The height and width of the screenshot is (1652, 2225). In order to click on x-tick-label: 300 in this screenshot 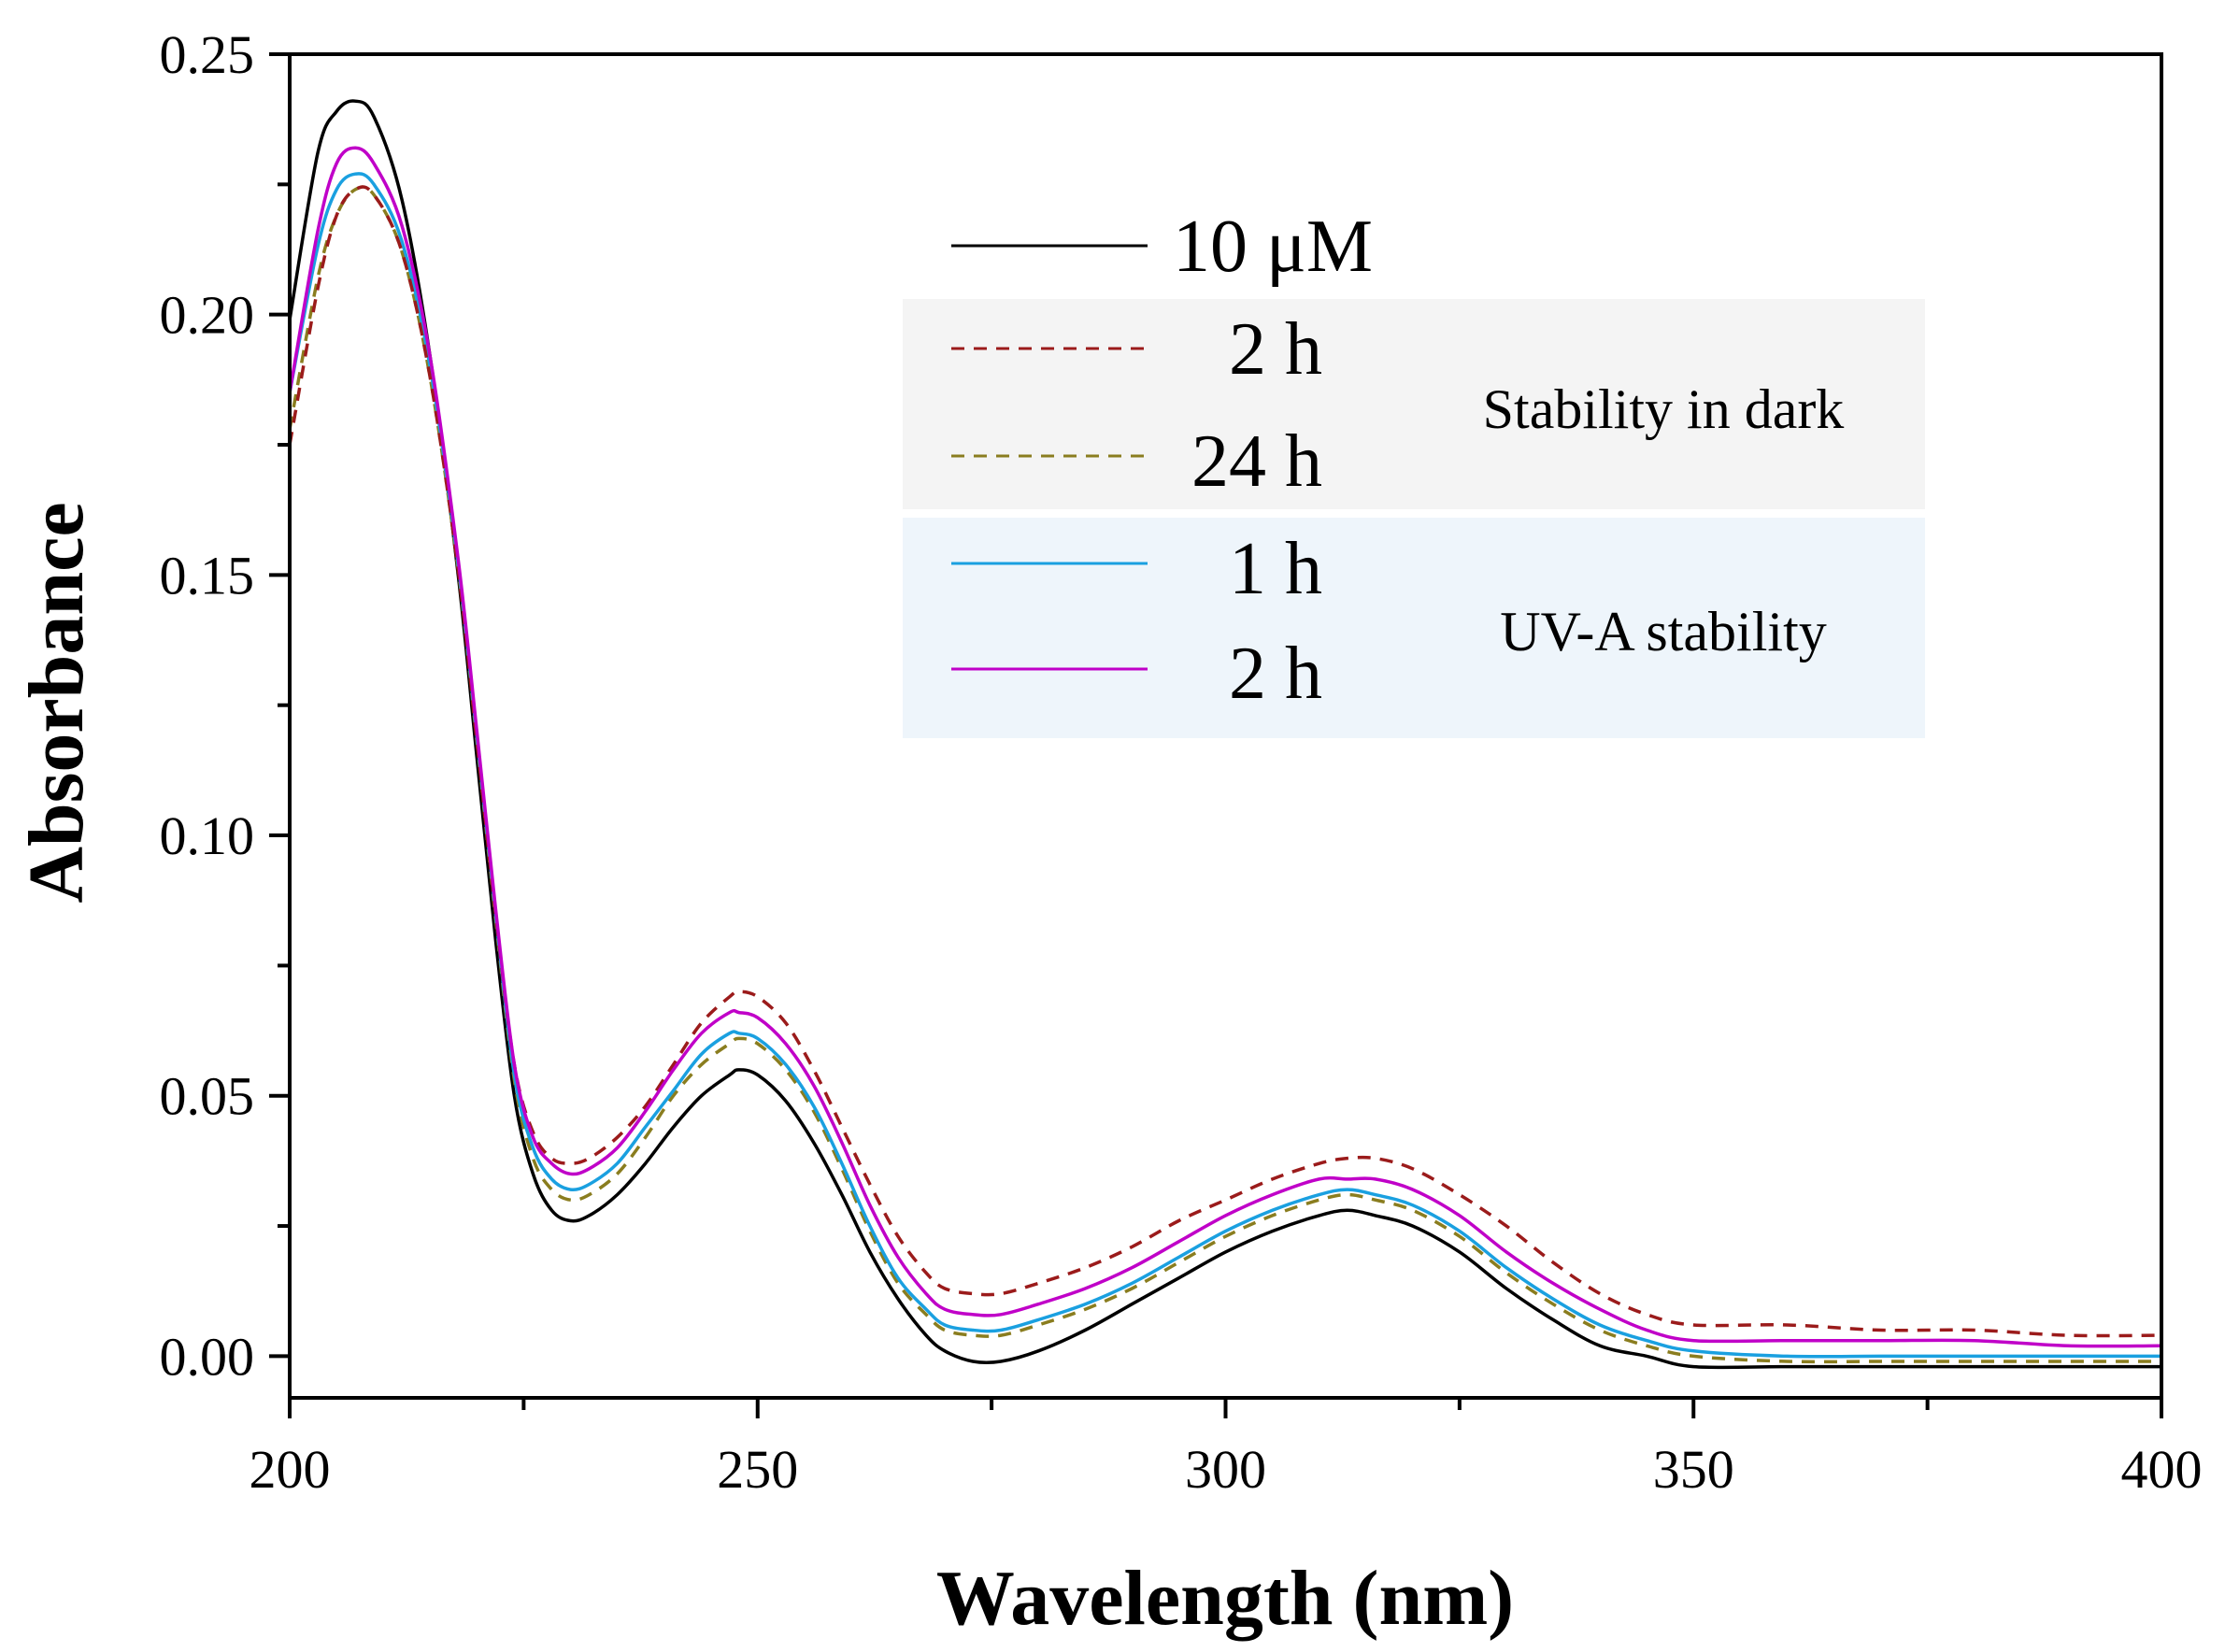, I will do `click(1225, 1469)`.